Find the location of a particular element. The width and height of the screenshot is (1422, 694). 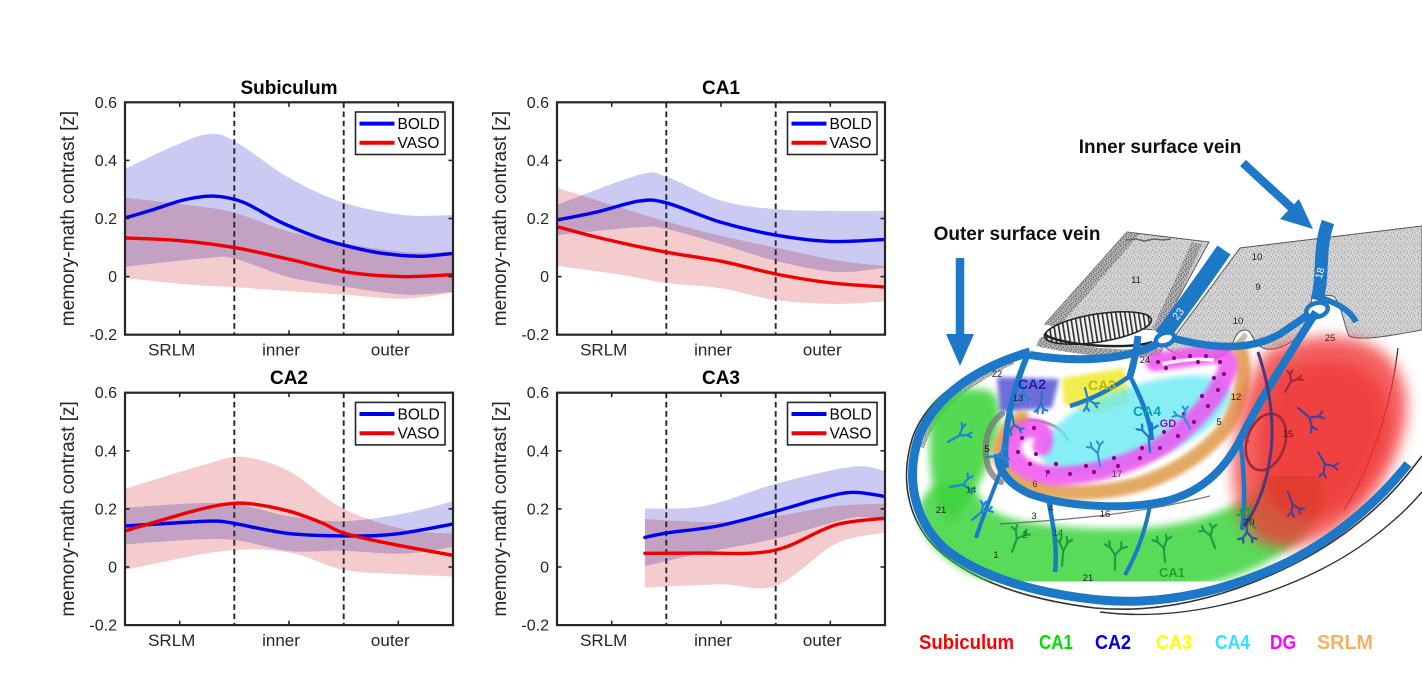

svg-text: 25 is located at coordinates (1330, 338).